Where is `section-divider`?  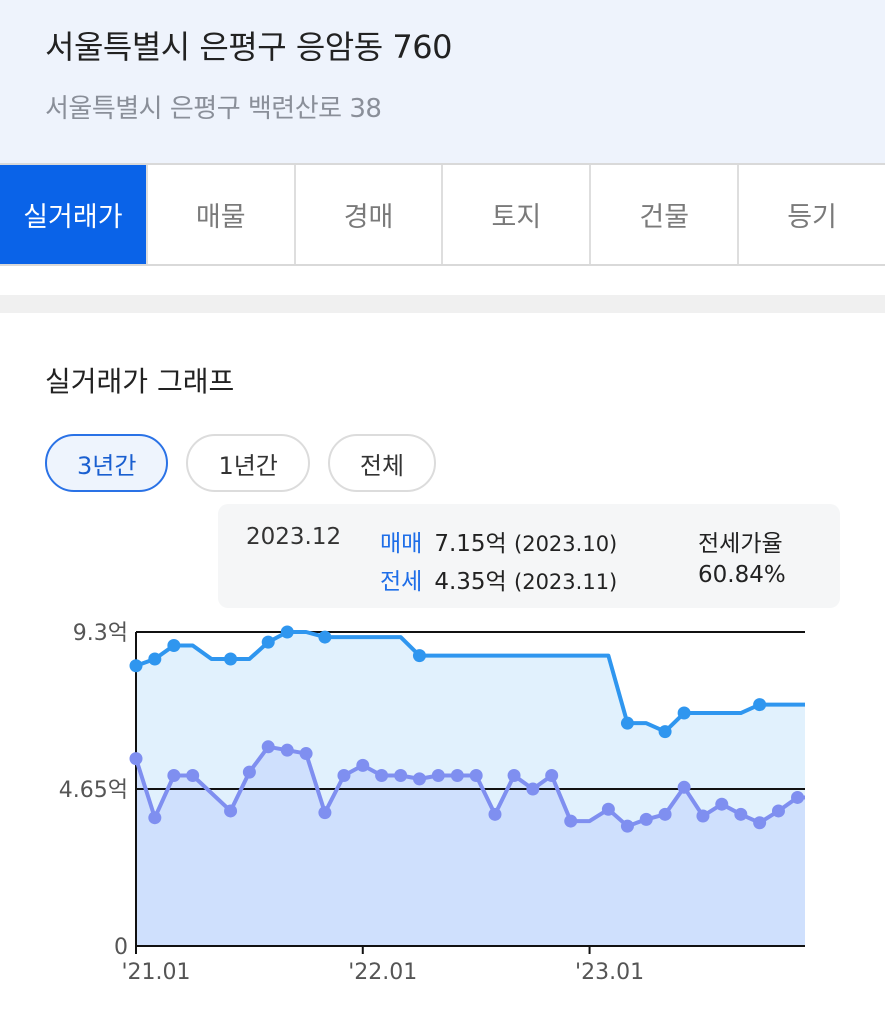 section-divider is located at coordinates (442, 304).